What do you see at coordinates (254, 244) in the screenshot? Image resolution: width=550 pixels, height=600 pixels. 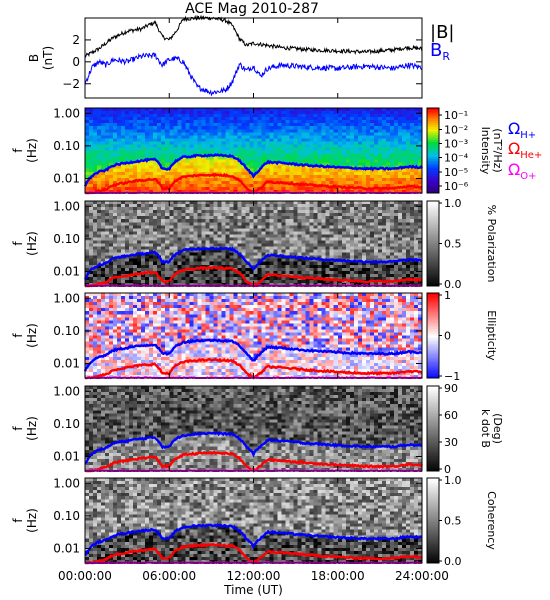 I see `panel-polarization: 1.000.100.01f (Hz)1.00.50.0% Polarization` at bounding box center [254, 244].